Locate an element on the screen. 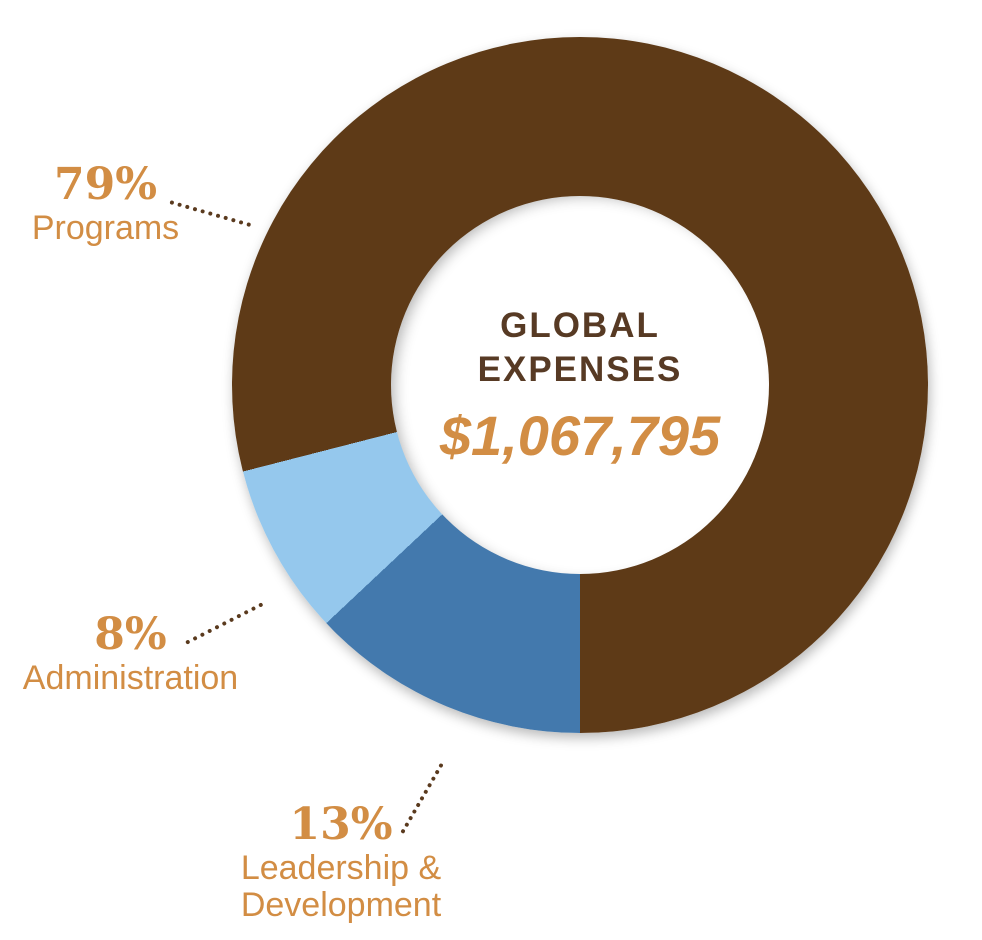 The width and height of the screenshot is (982, 940). center-title-line1: GLOBAL is located at coordinates (580, 325).